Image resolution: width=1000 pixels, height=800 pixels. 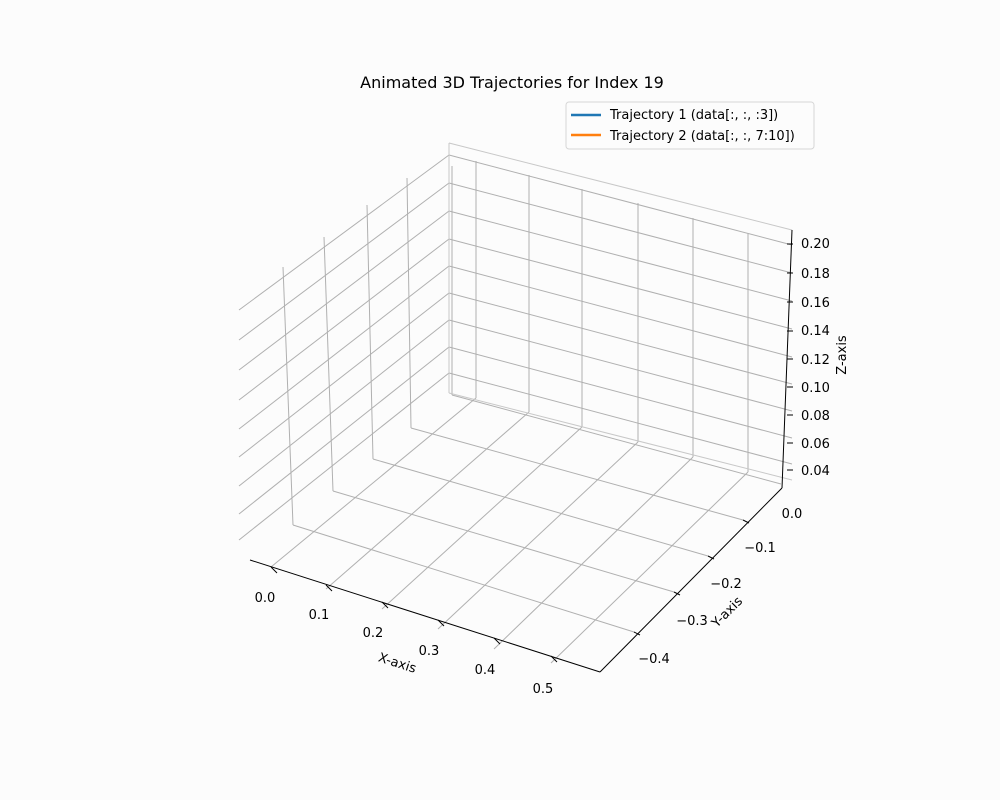 What do you see at coordinates (654, 659) in the screenshot?
I see `y-tick-label: −0.4` at bounding box center [654, 659].